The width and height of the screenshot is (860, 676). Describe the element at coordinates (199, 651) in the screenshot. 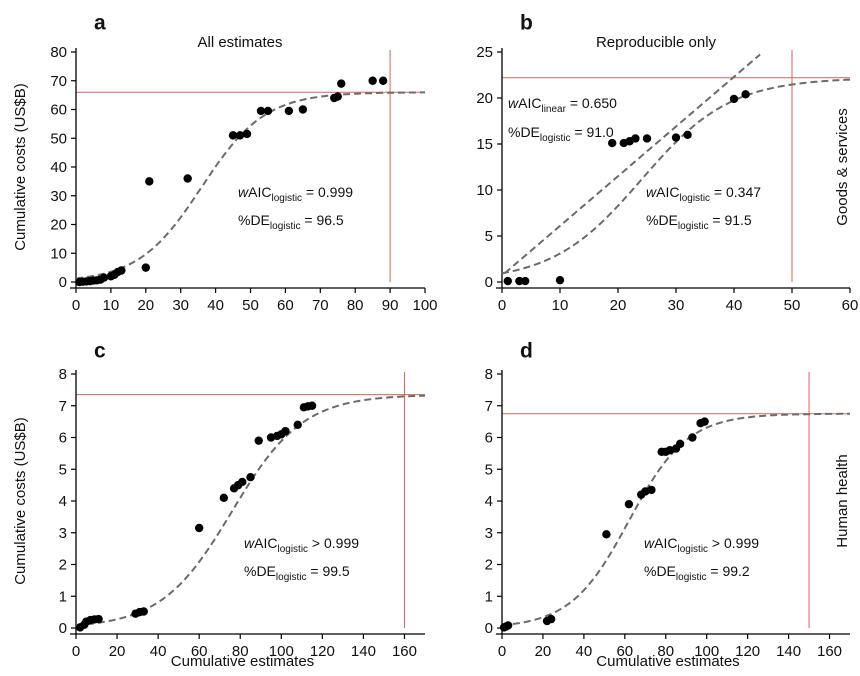

I see `x-tick-label-c: 60` at that location.